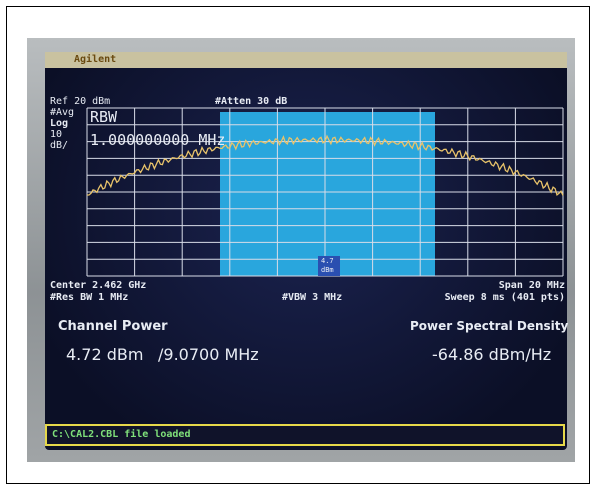  I want to click on atten: #Atten 30 dB, so click(251, 101).